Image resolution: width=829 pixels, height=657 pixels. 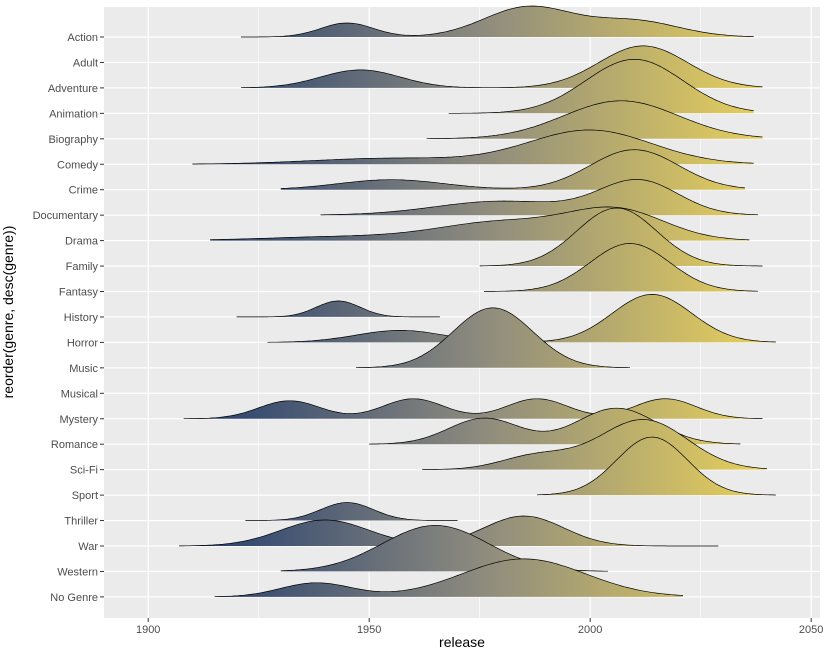 What do you see at coordinates (79, 394) in the screenshot?
I see `y-tick-label: Musical` at bounding box center [79, 394].